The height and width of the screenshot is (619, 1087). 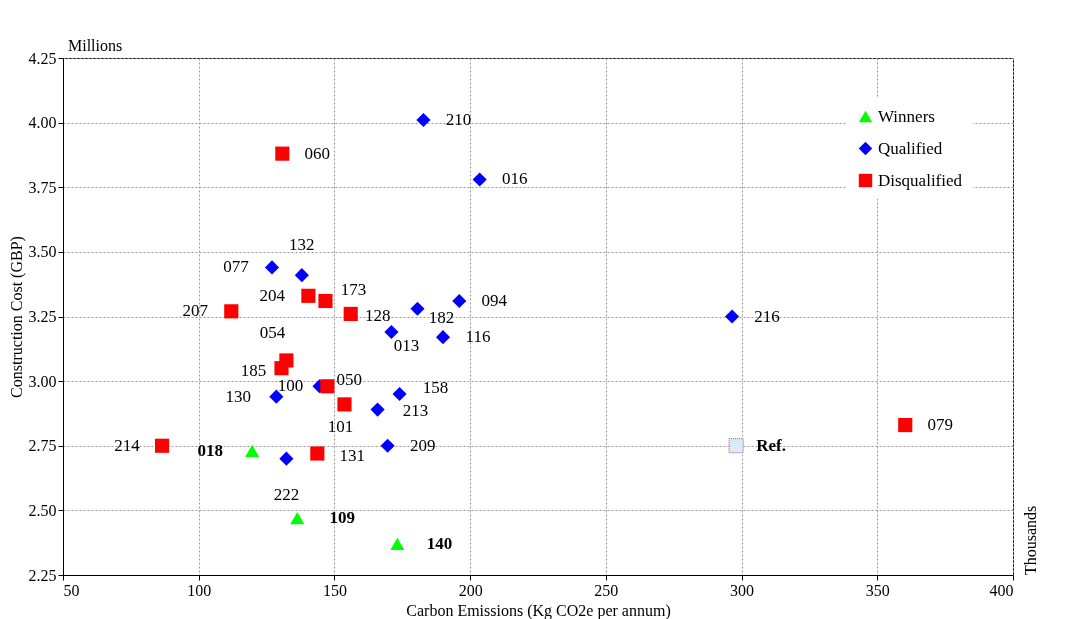 What do you see at coordinates (352, 455) in the screenshot?
I see `annotation: 131` at bounding box center [352, 455].